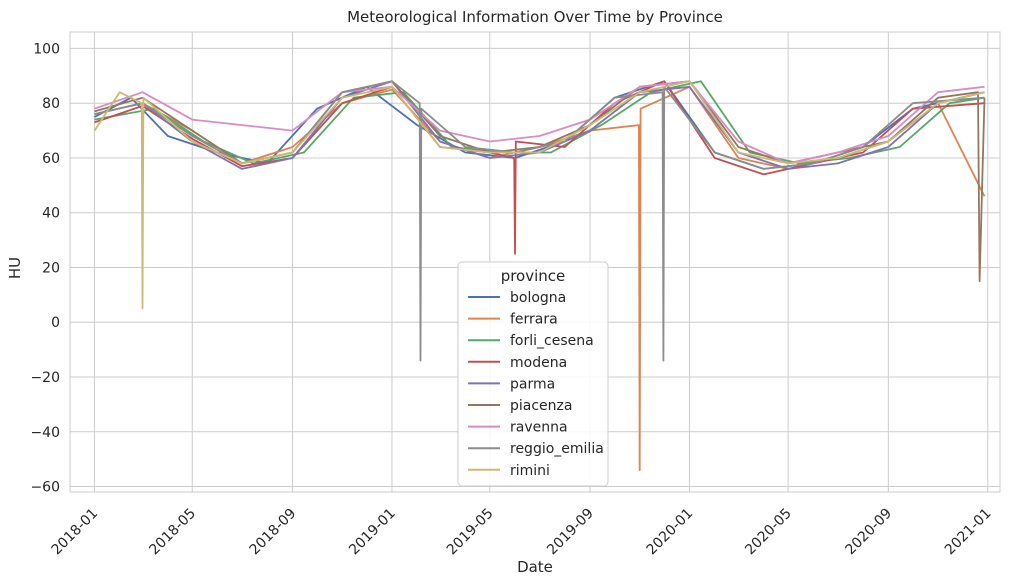  I want to click on legend-label-piacenza: piacenza, so click(541, 406).